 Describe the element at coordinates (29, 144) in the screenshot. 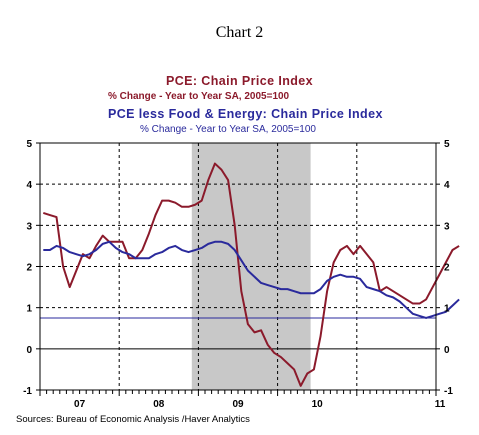

I see `y-tick-label-left: 5` at that location.